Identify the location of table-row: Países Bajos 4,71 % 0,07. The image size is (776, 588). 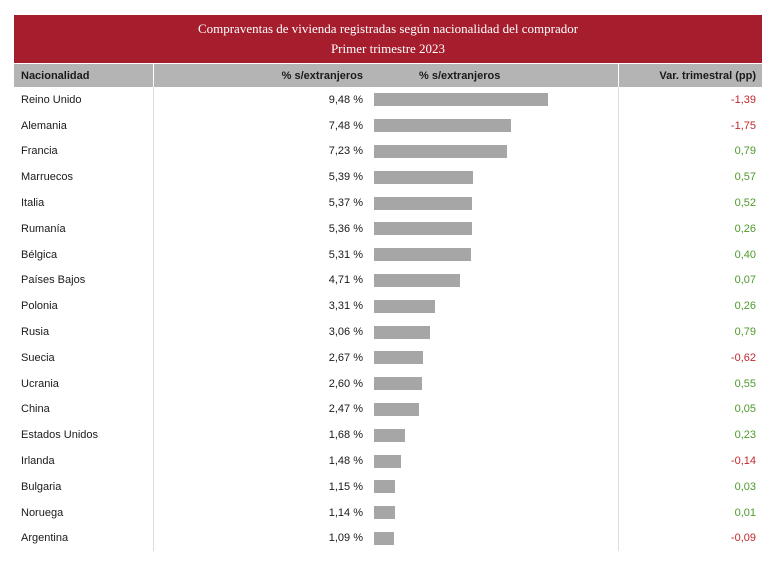
(388, 280).